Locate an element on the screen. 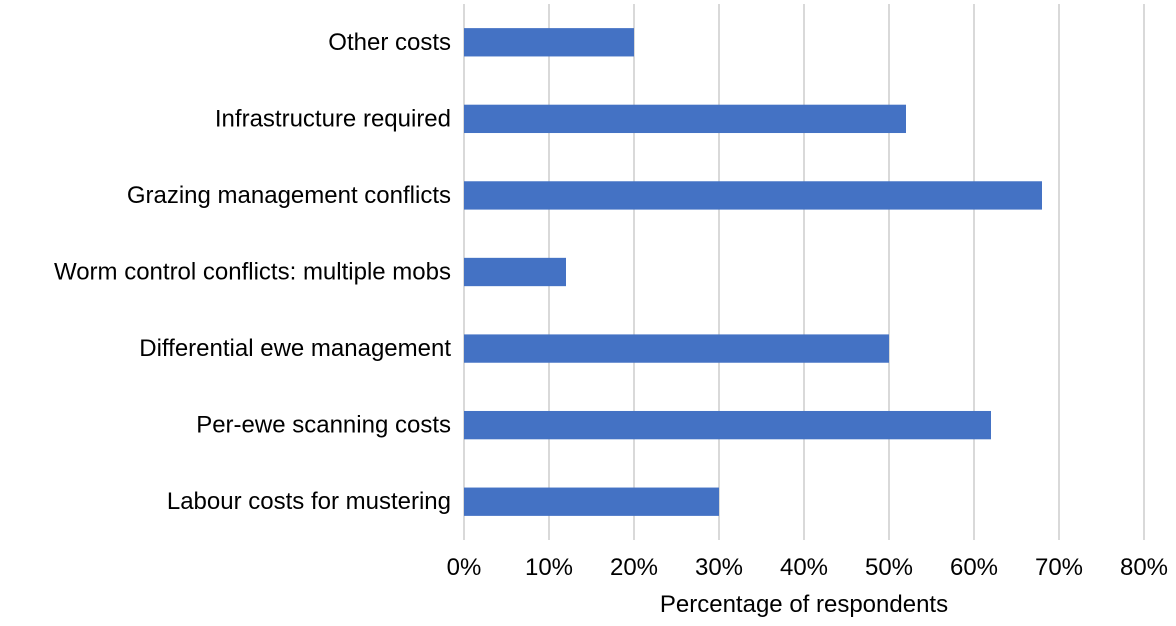 The height and width of the screenshot is (626, 1176). category-label: Differential ewe management is located at coordinates (295, 348).